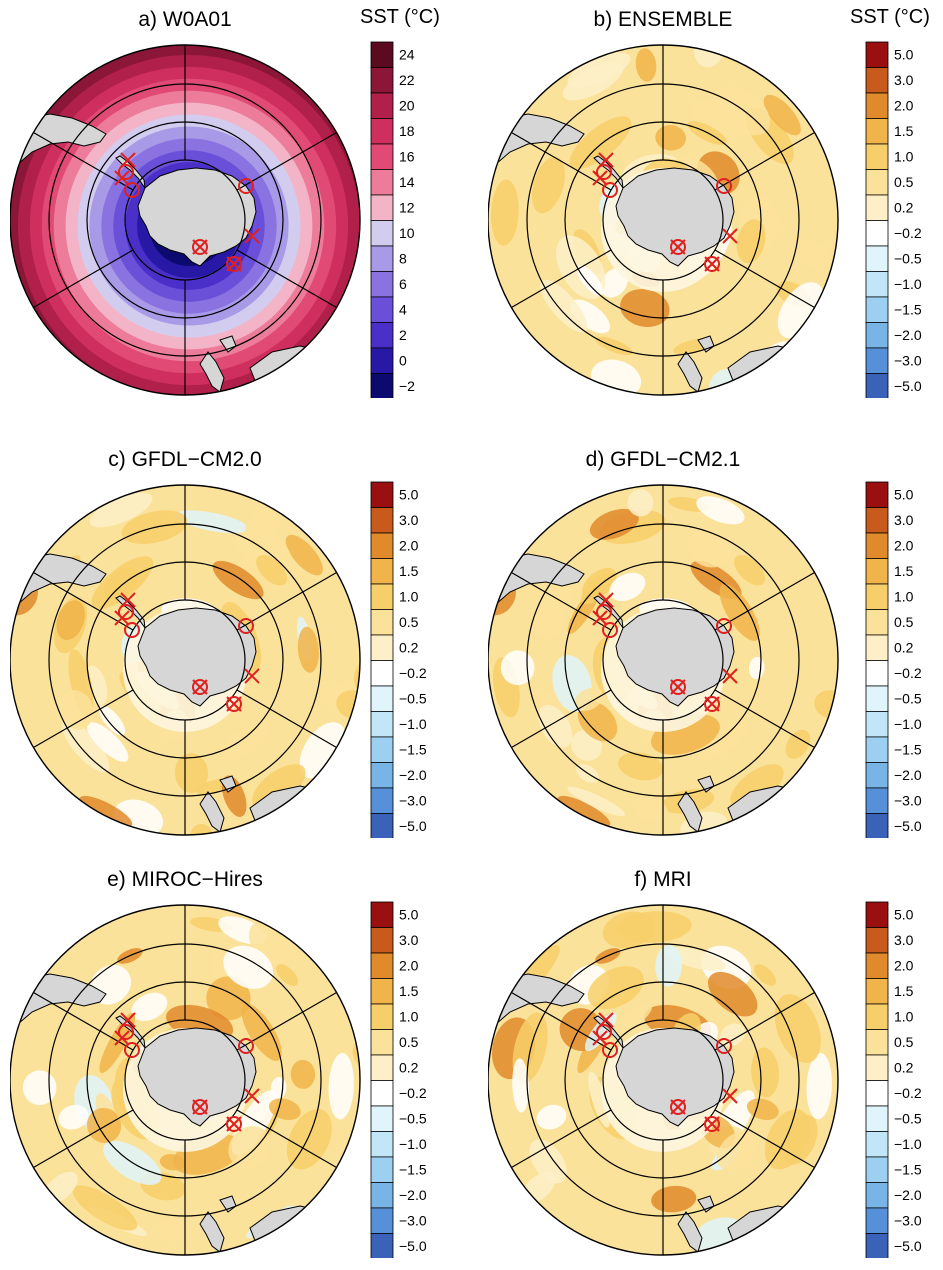 The image size is (943, 1270). What do you see at coordinates (904, 991) in the screenshot?
I see `colorbar-label: 1.5` at bounding box center [904, 991].